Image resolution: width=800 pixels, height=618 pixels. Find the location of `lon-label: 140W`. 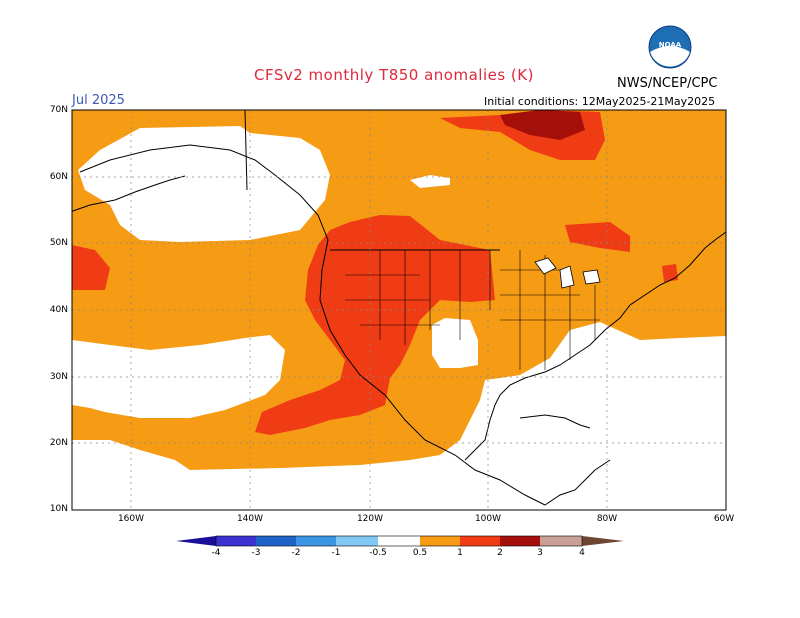

lon-label: 140W is located at coordinates (250, 519).